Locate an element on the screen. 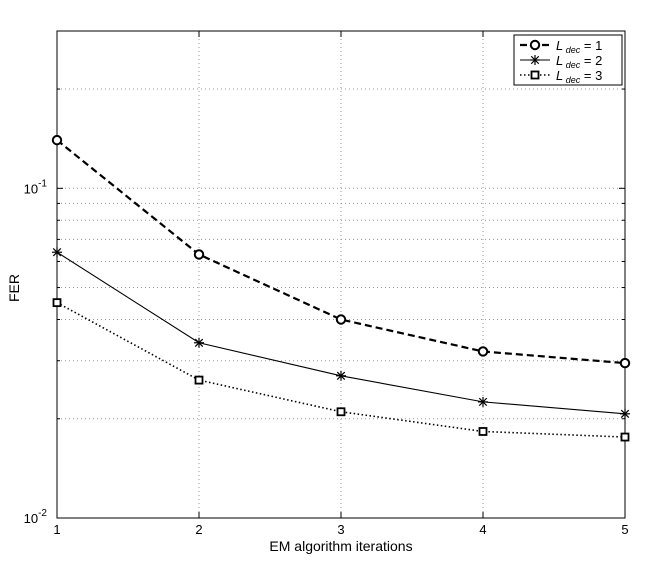 This screenshot has width=654, height=569. legend-label: L dec = 2 is located at coordinates (579, 61).